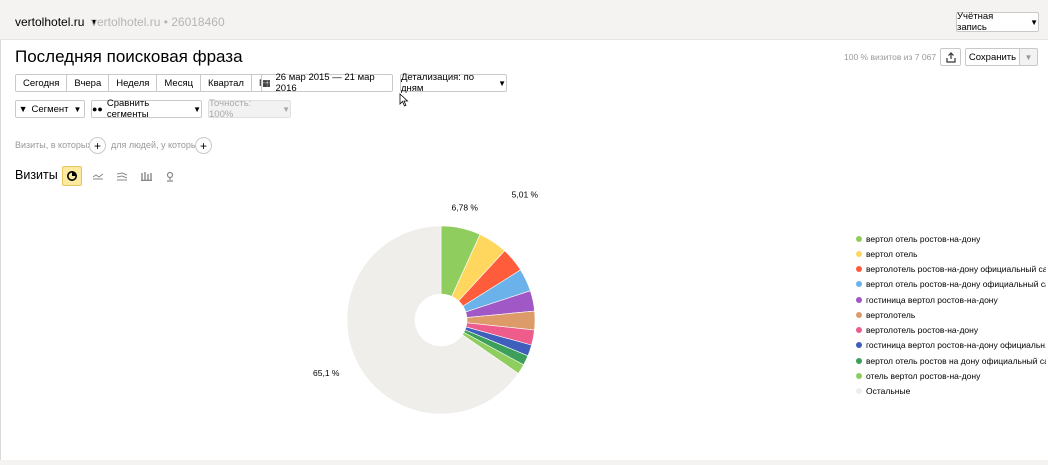  I want to click on detail-button: Детализация: по дням ▼, so click(453, 83).